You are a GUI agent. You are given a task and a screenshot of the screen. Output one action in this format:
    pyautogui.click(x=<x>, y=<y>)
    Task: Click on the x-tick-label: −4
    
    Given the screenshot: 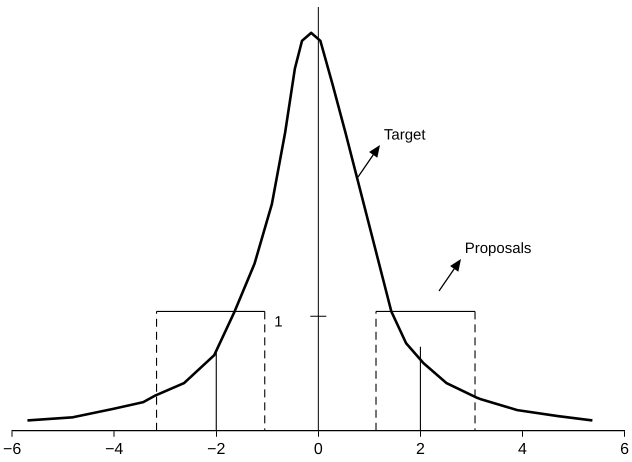 What is the action you would take?
    pyautogui.click(x=114, y=449)
    